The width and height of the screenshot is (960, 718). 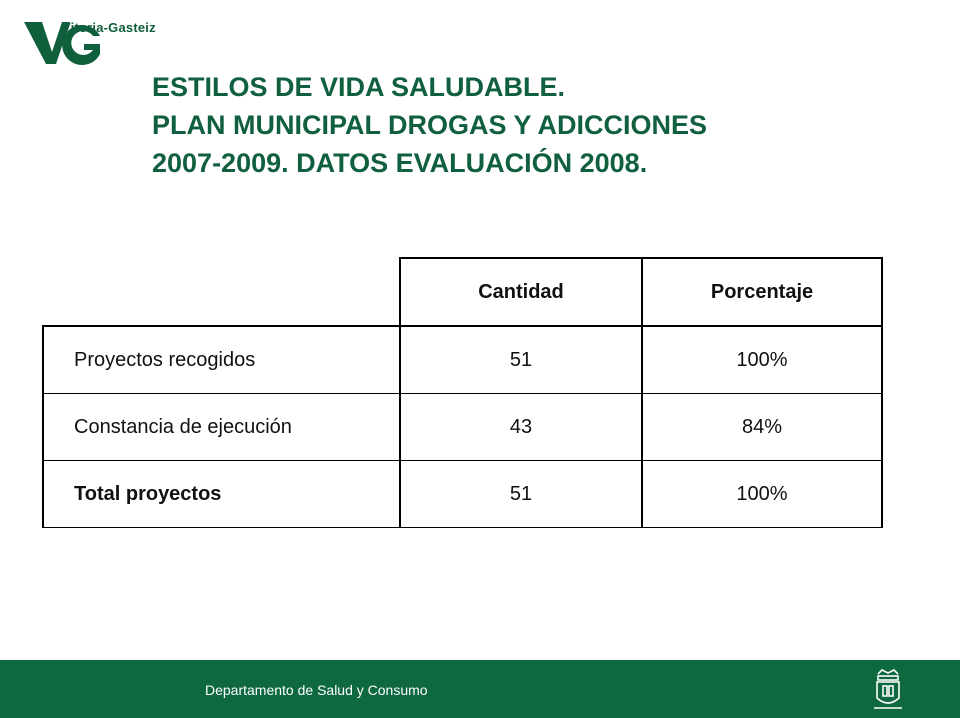 I want to click on vitoria-gasteiz-logo: Vitoria-Gasteiz, so click(x=92, y=42).